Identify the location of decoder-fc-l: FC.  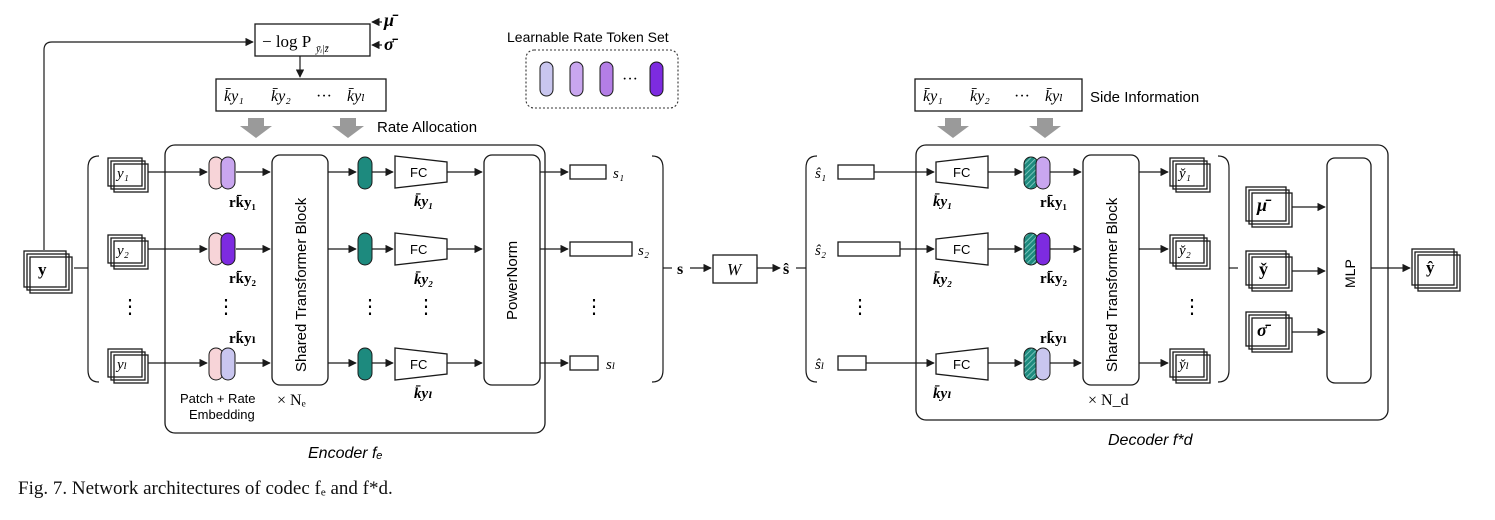
(962, 364).